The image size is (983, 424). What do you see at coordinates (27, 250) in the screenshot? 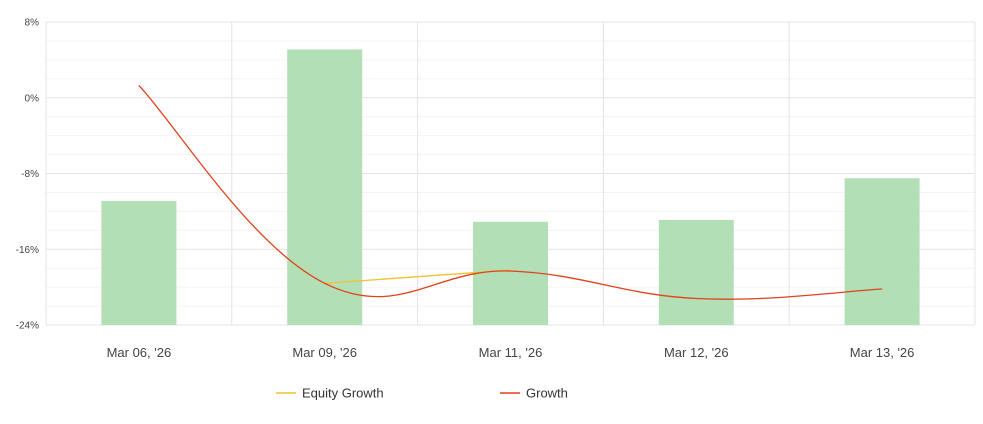
I see `y-tick-label: -16%` at bounding box center [27, 250].